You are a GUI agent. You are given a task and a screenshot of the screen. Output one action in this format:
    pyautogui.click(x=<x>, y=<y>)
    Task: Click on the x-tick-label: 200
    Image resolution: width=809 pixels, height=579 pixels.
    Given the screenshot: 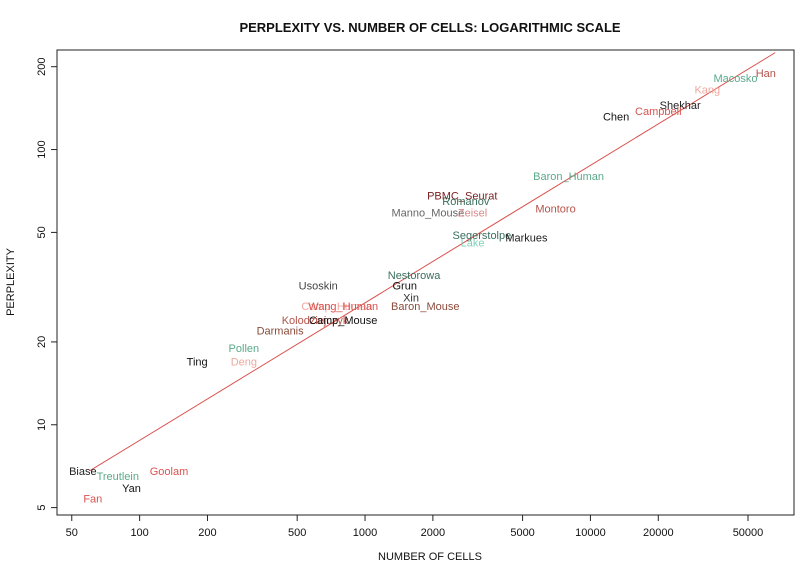 What is the action you would take?
    pyautogui.click(x=207, y=533)
    